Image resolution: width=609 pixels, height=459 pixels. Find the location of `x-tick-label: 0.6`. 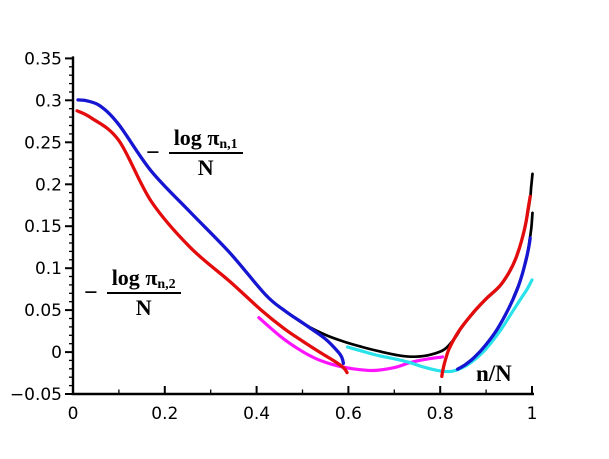

x-tick-label: 0.6 is located at coordinates (348, 414).